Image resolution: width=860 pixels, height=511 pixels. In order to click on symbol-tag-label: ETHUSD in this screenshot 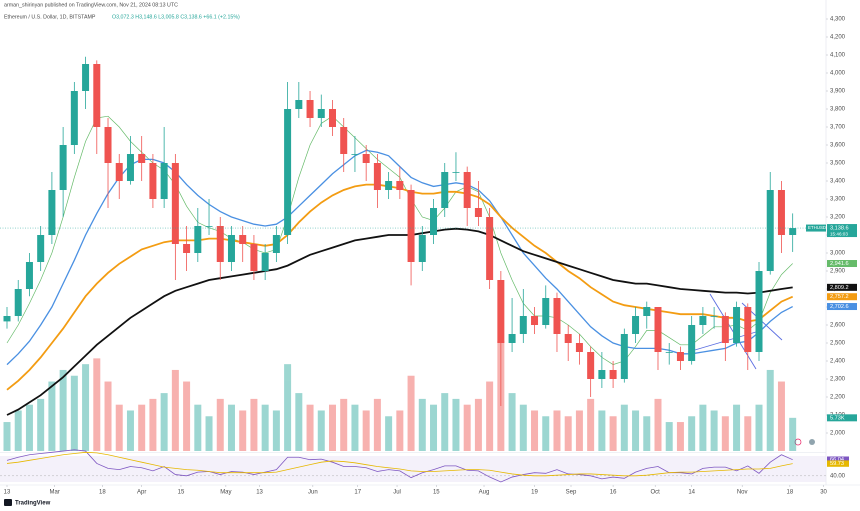, I will do `click(817, 227)`.